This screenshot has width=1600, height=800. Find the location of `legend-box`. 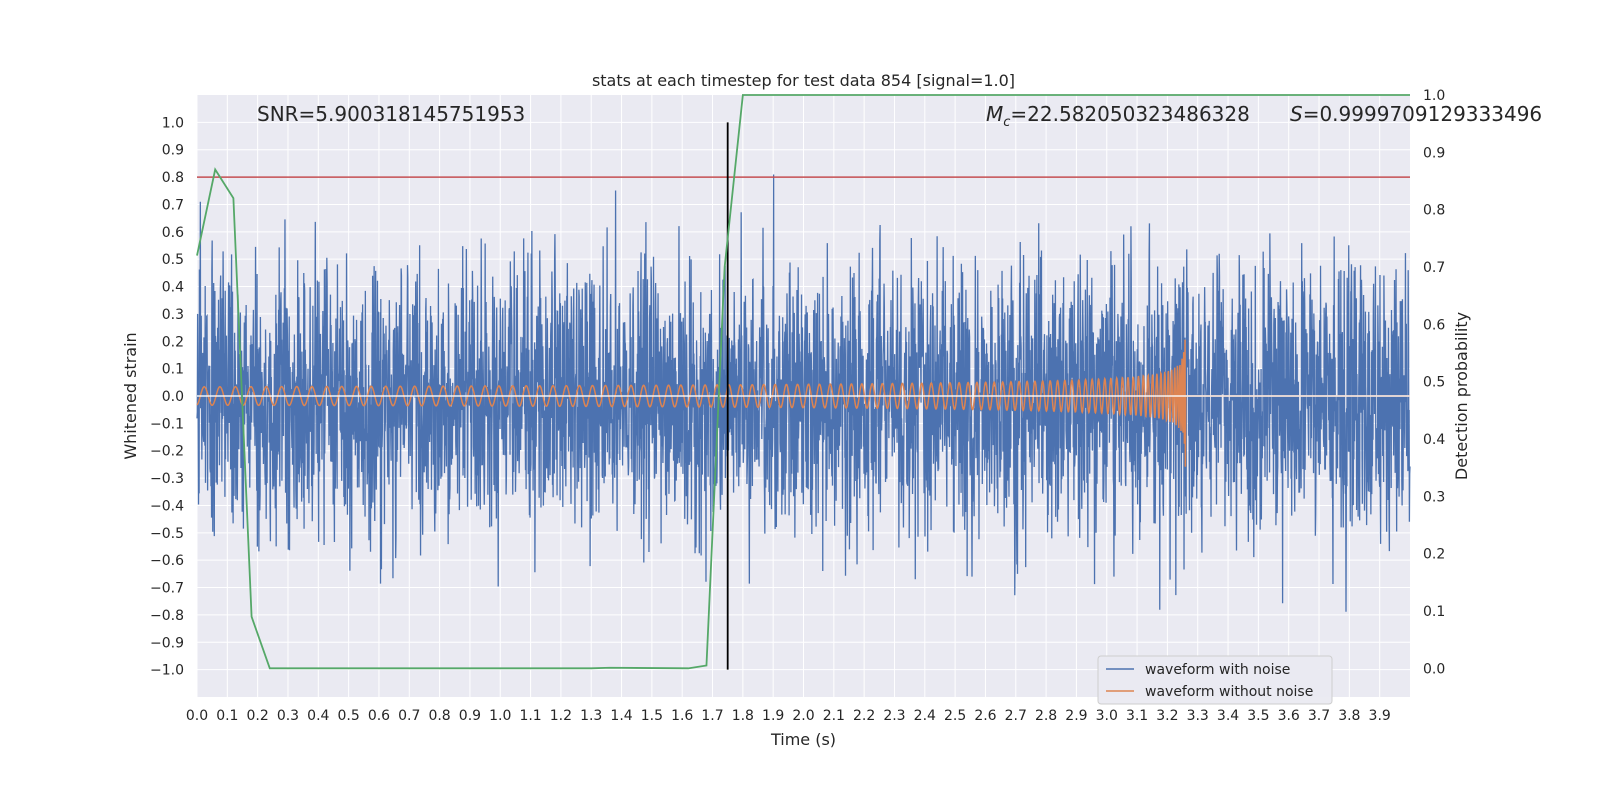

legend-box is located at coordinates (1215, 680).